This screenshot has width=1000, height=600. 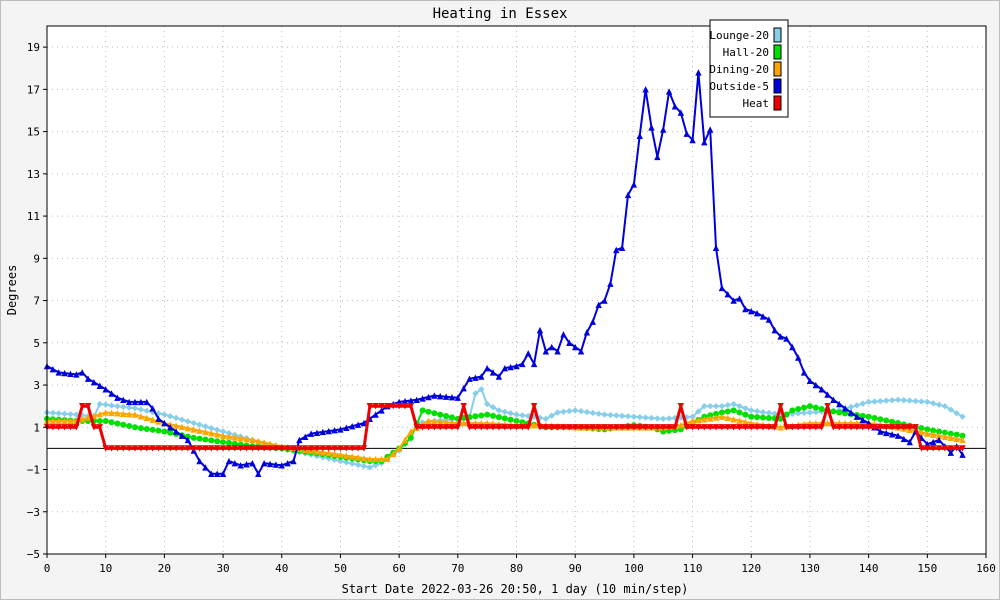 I want to click on legend-swatch, so click(x=777, y=86).